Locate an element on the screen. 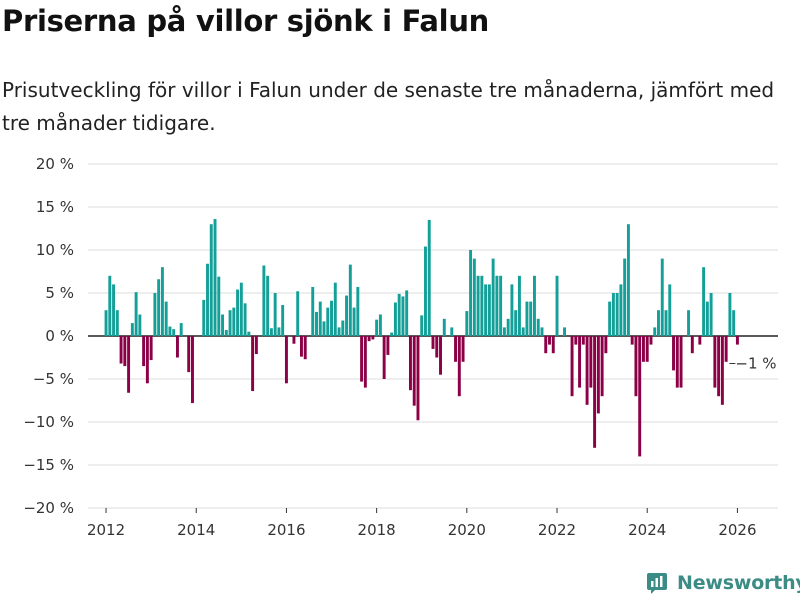  y-tick-label: 20 % is located at coordinates (55, 164).